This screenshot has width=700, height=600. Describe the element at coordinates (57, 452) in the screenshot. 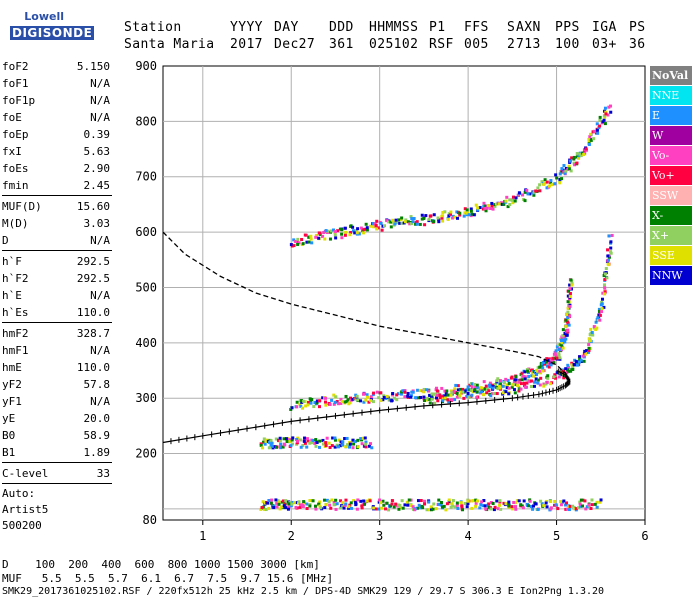

I see `param-row: B1 1.89` at that location.